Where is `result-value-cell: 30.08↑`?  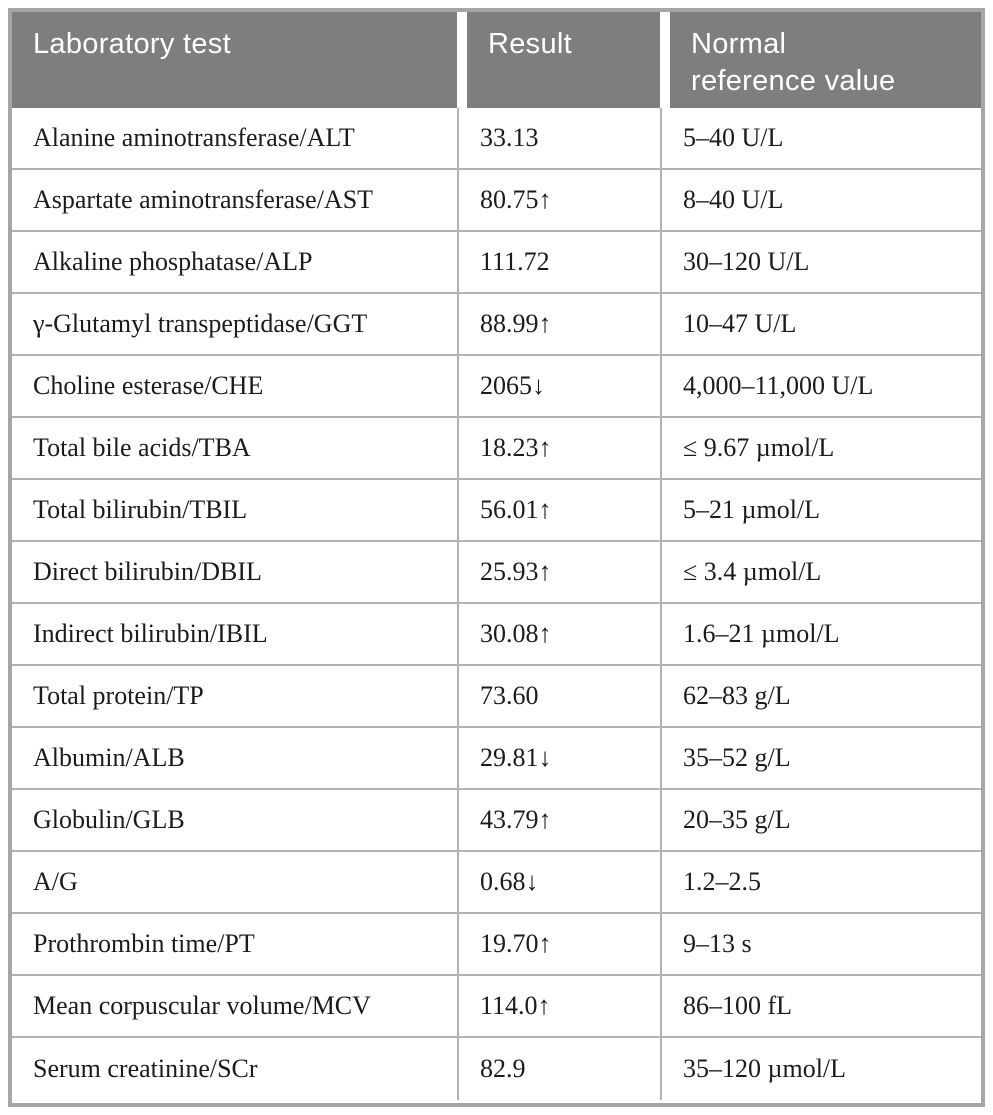
result-value-cell: 30.08↑ is located at coordinates (558, 634).